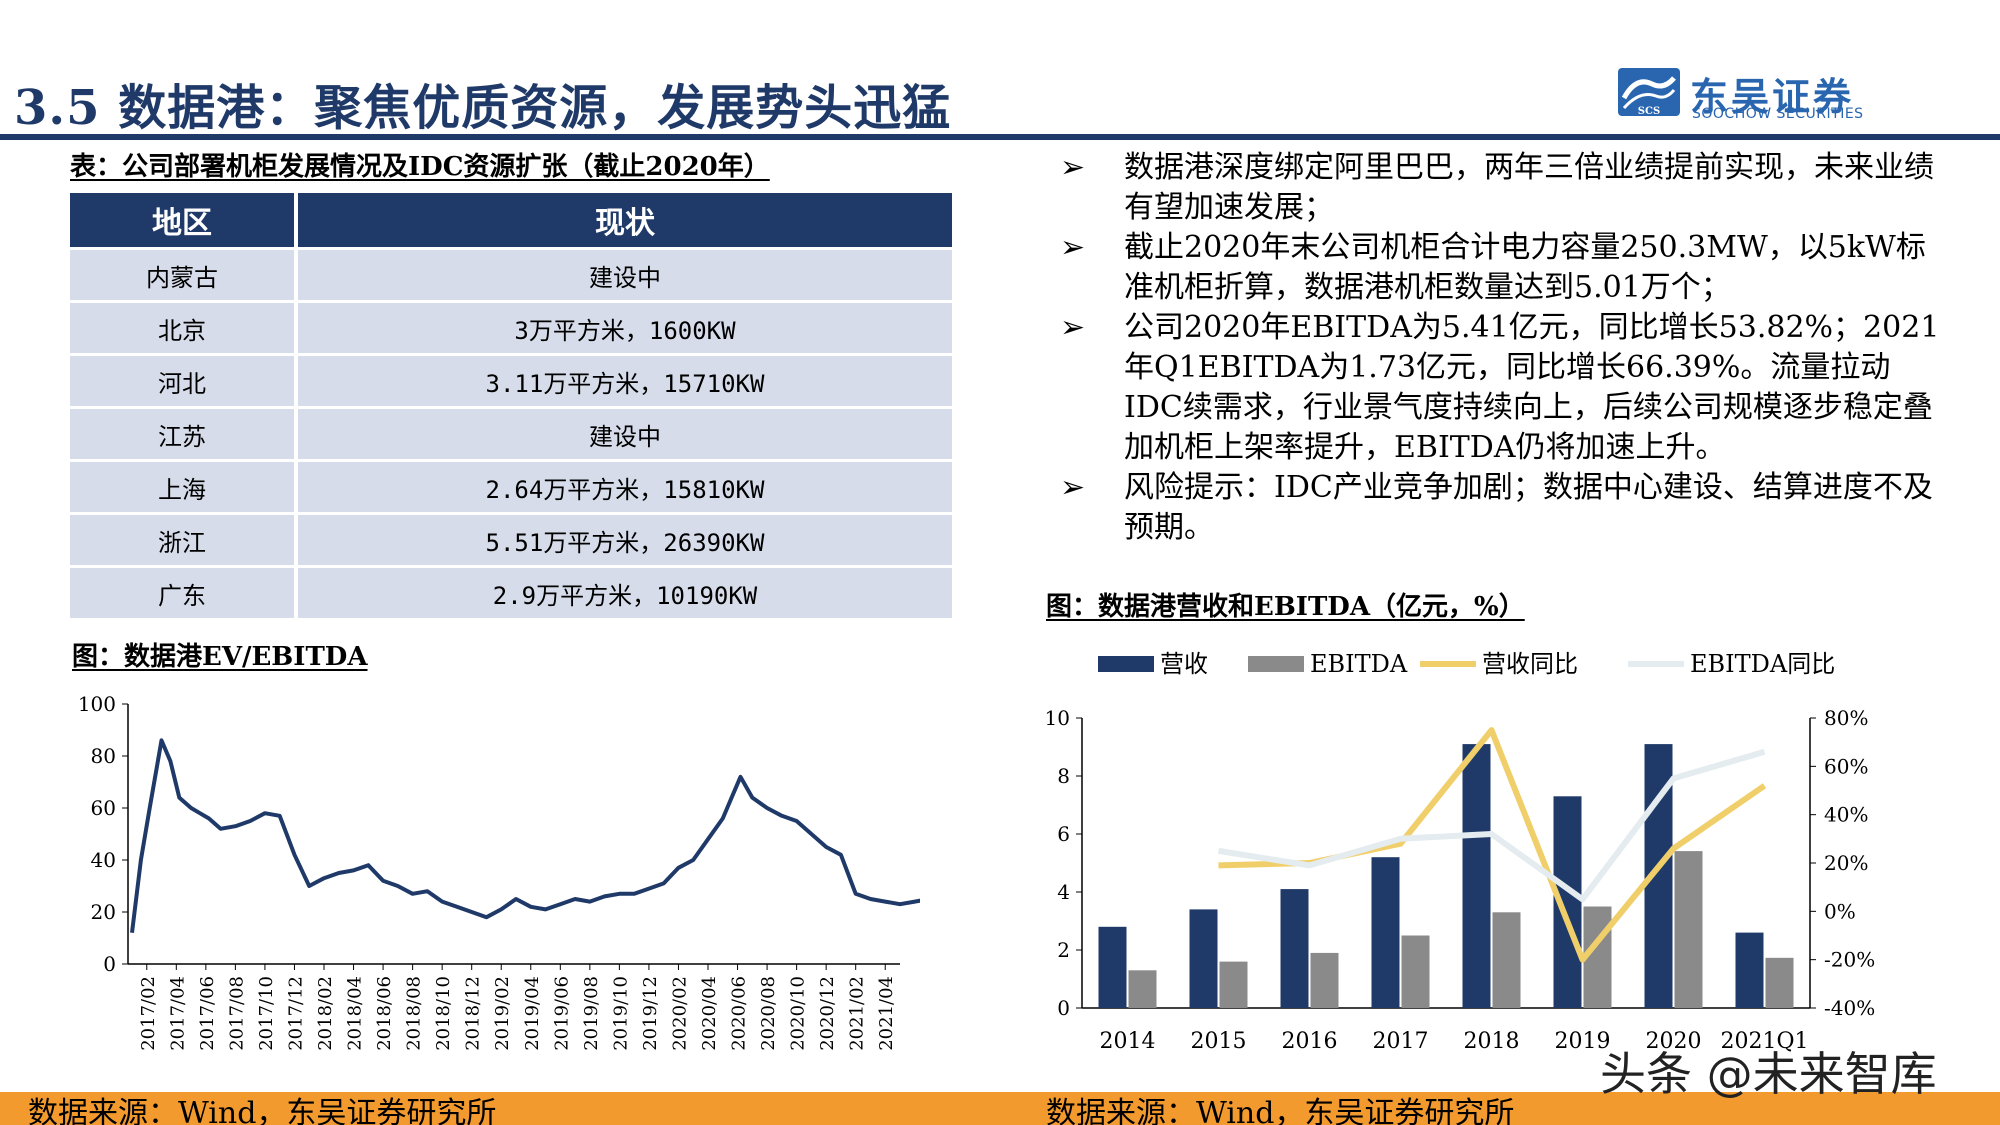  What do you see at coordinates (1530, 664) in the screenshot?
I see `legend-label: 营收同比` at bounding box center [1530, 664].